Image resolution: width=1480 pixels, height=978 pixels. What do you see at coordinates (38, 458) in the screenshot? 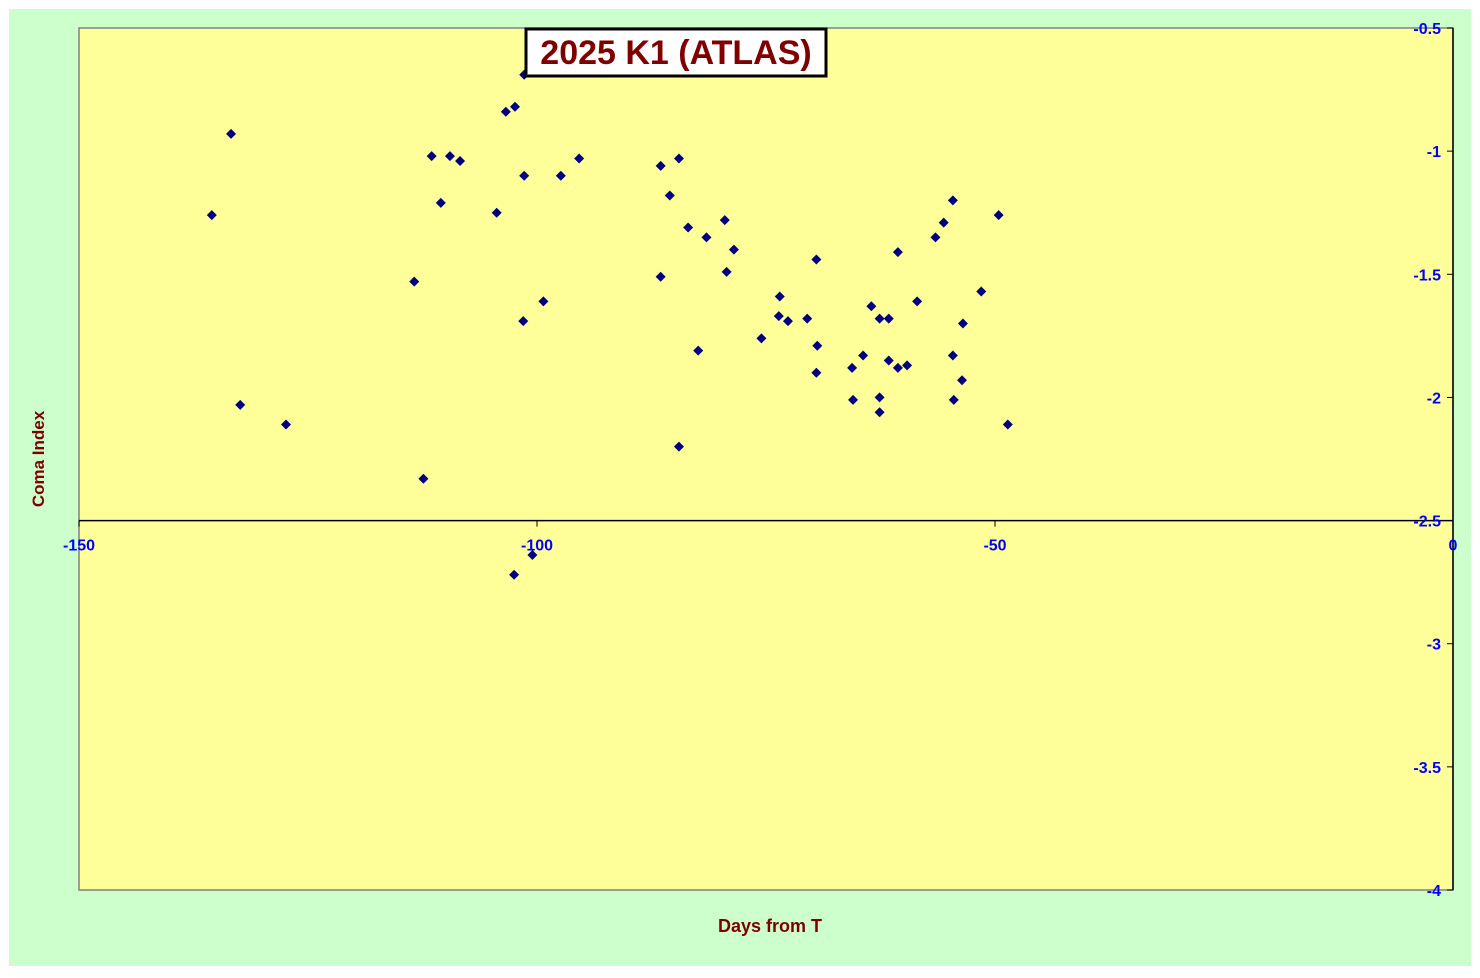
I see `y-axis-label: Coma Index` at bounding box center [38, 458].